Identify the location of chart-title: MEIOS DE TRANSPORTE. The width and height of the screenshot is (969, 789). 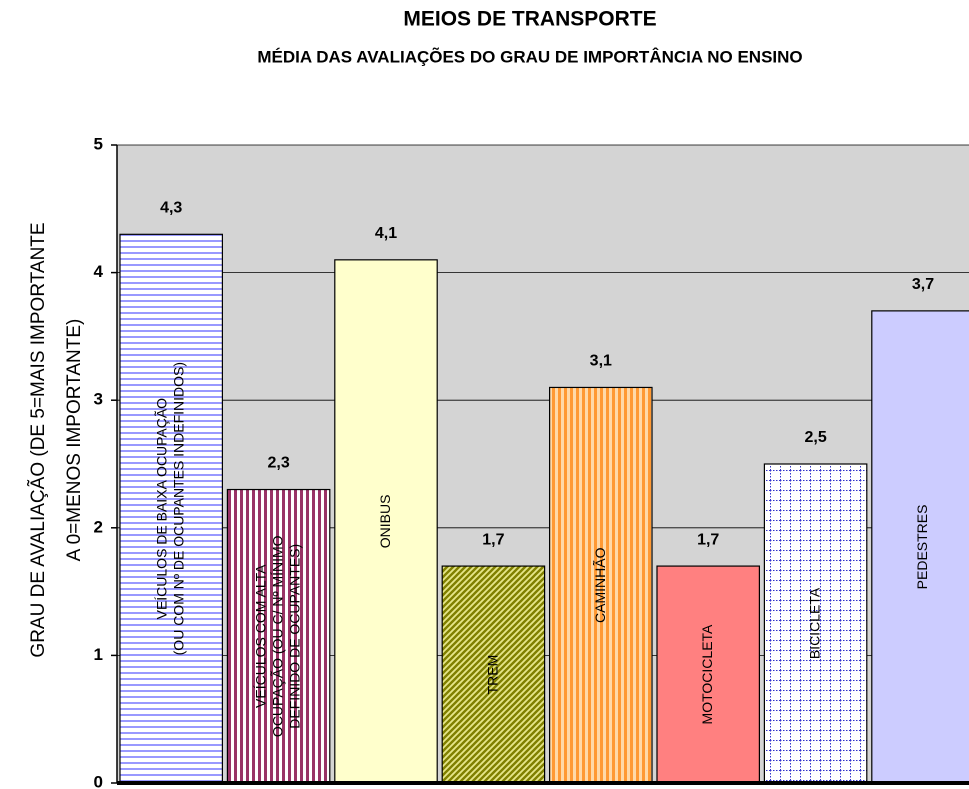
(529, 19).